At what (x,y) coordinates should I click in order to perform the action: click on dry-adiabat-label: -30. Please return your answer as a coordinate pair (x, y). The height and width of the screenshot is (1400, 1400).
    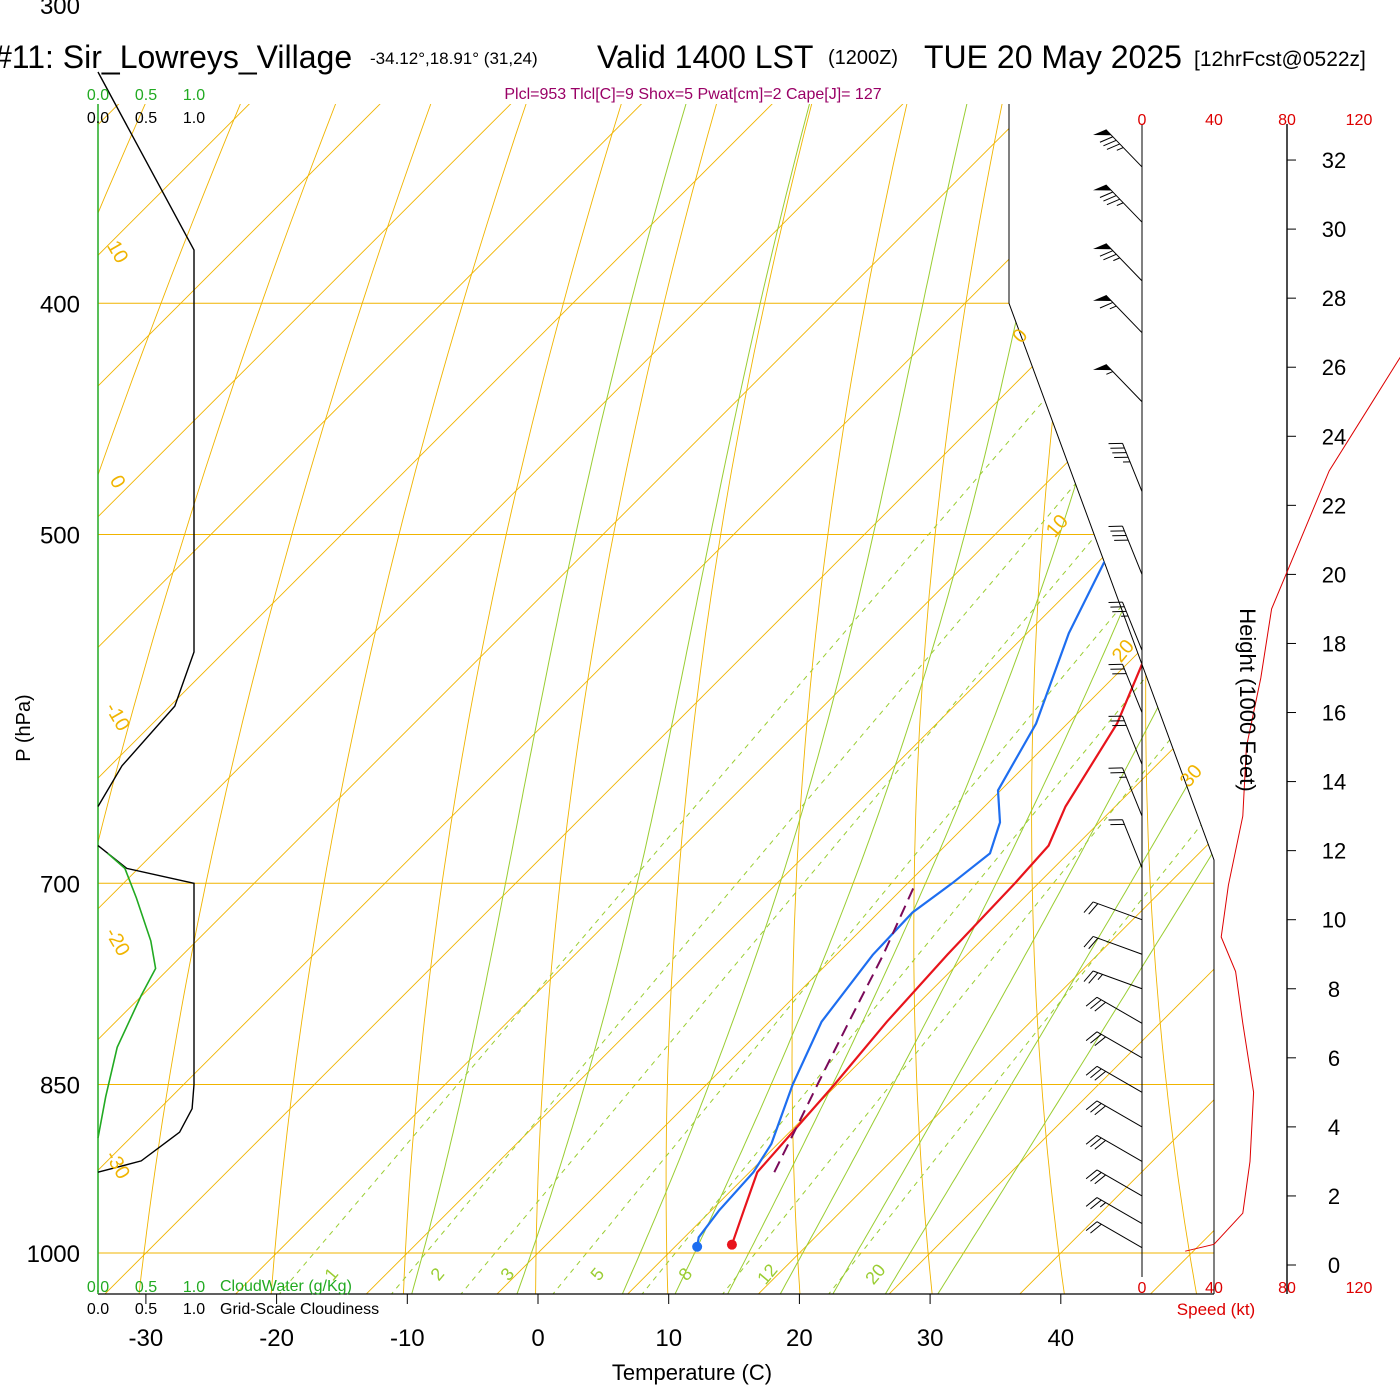
    Looking at the image, I should click on (117, 1165).